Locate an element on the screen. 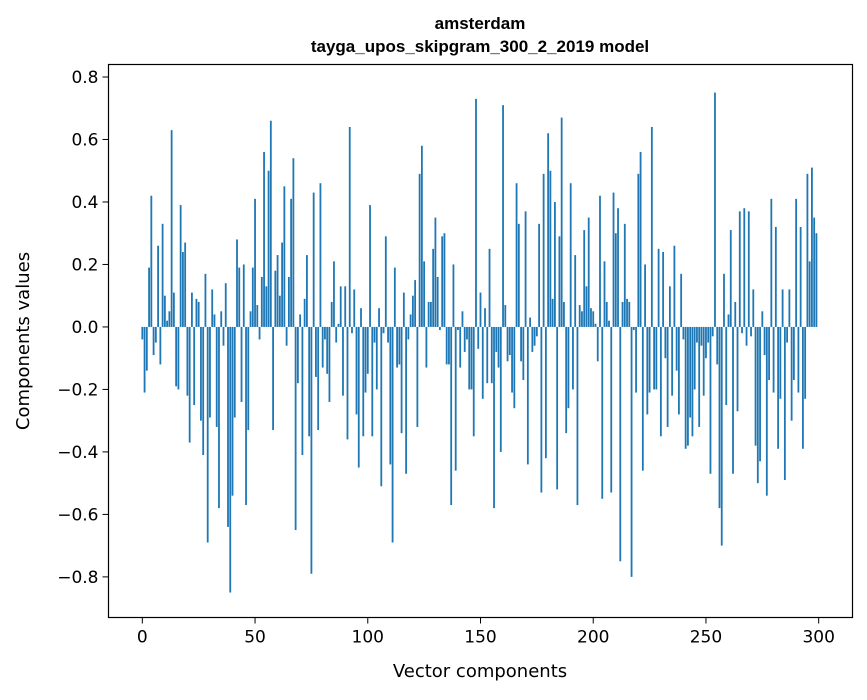  y-tick-label: −0.2 is located at coordinates (77, 390).